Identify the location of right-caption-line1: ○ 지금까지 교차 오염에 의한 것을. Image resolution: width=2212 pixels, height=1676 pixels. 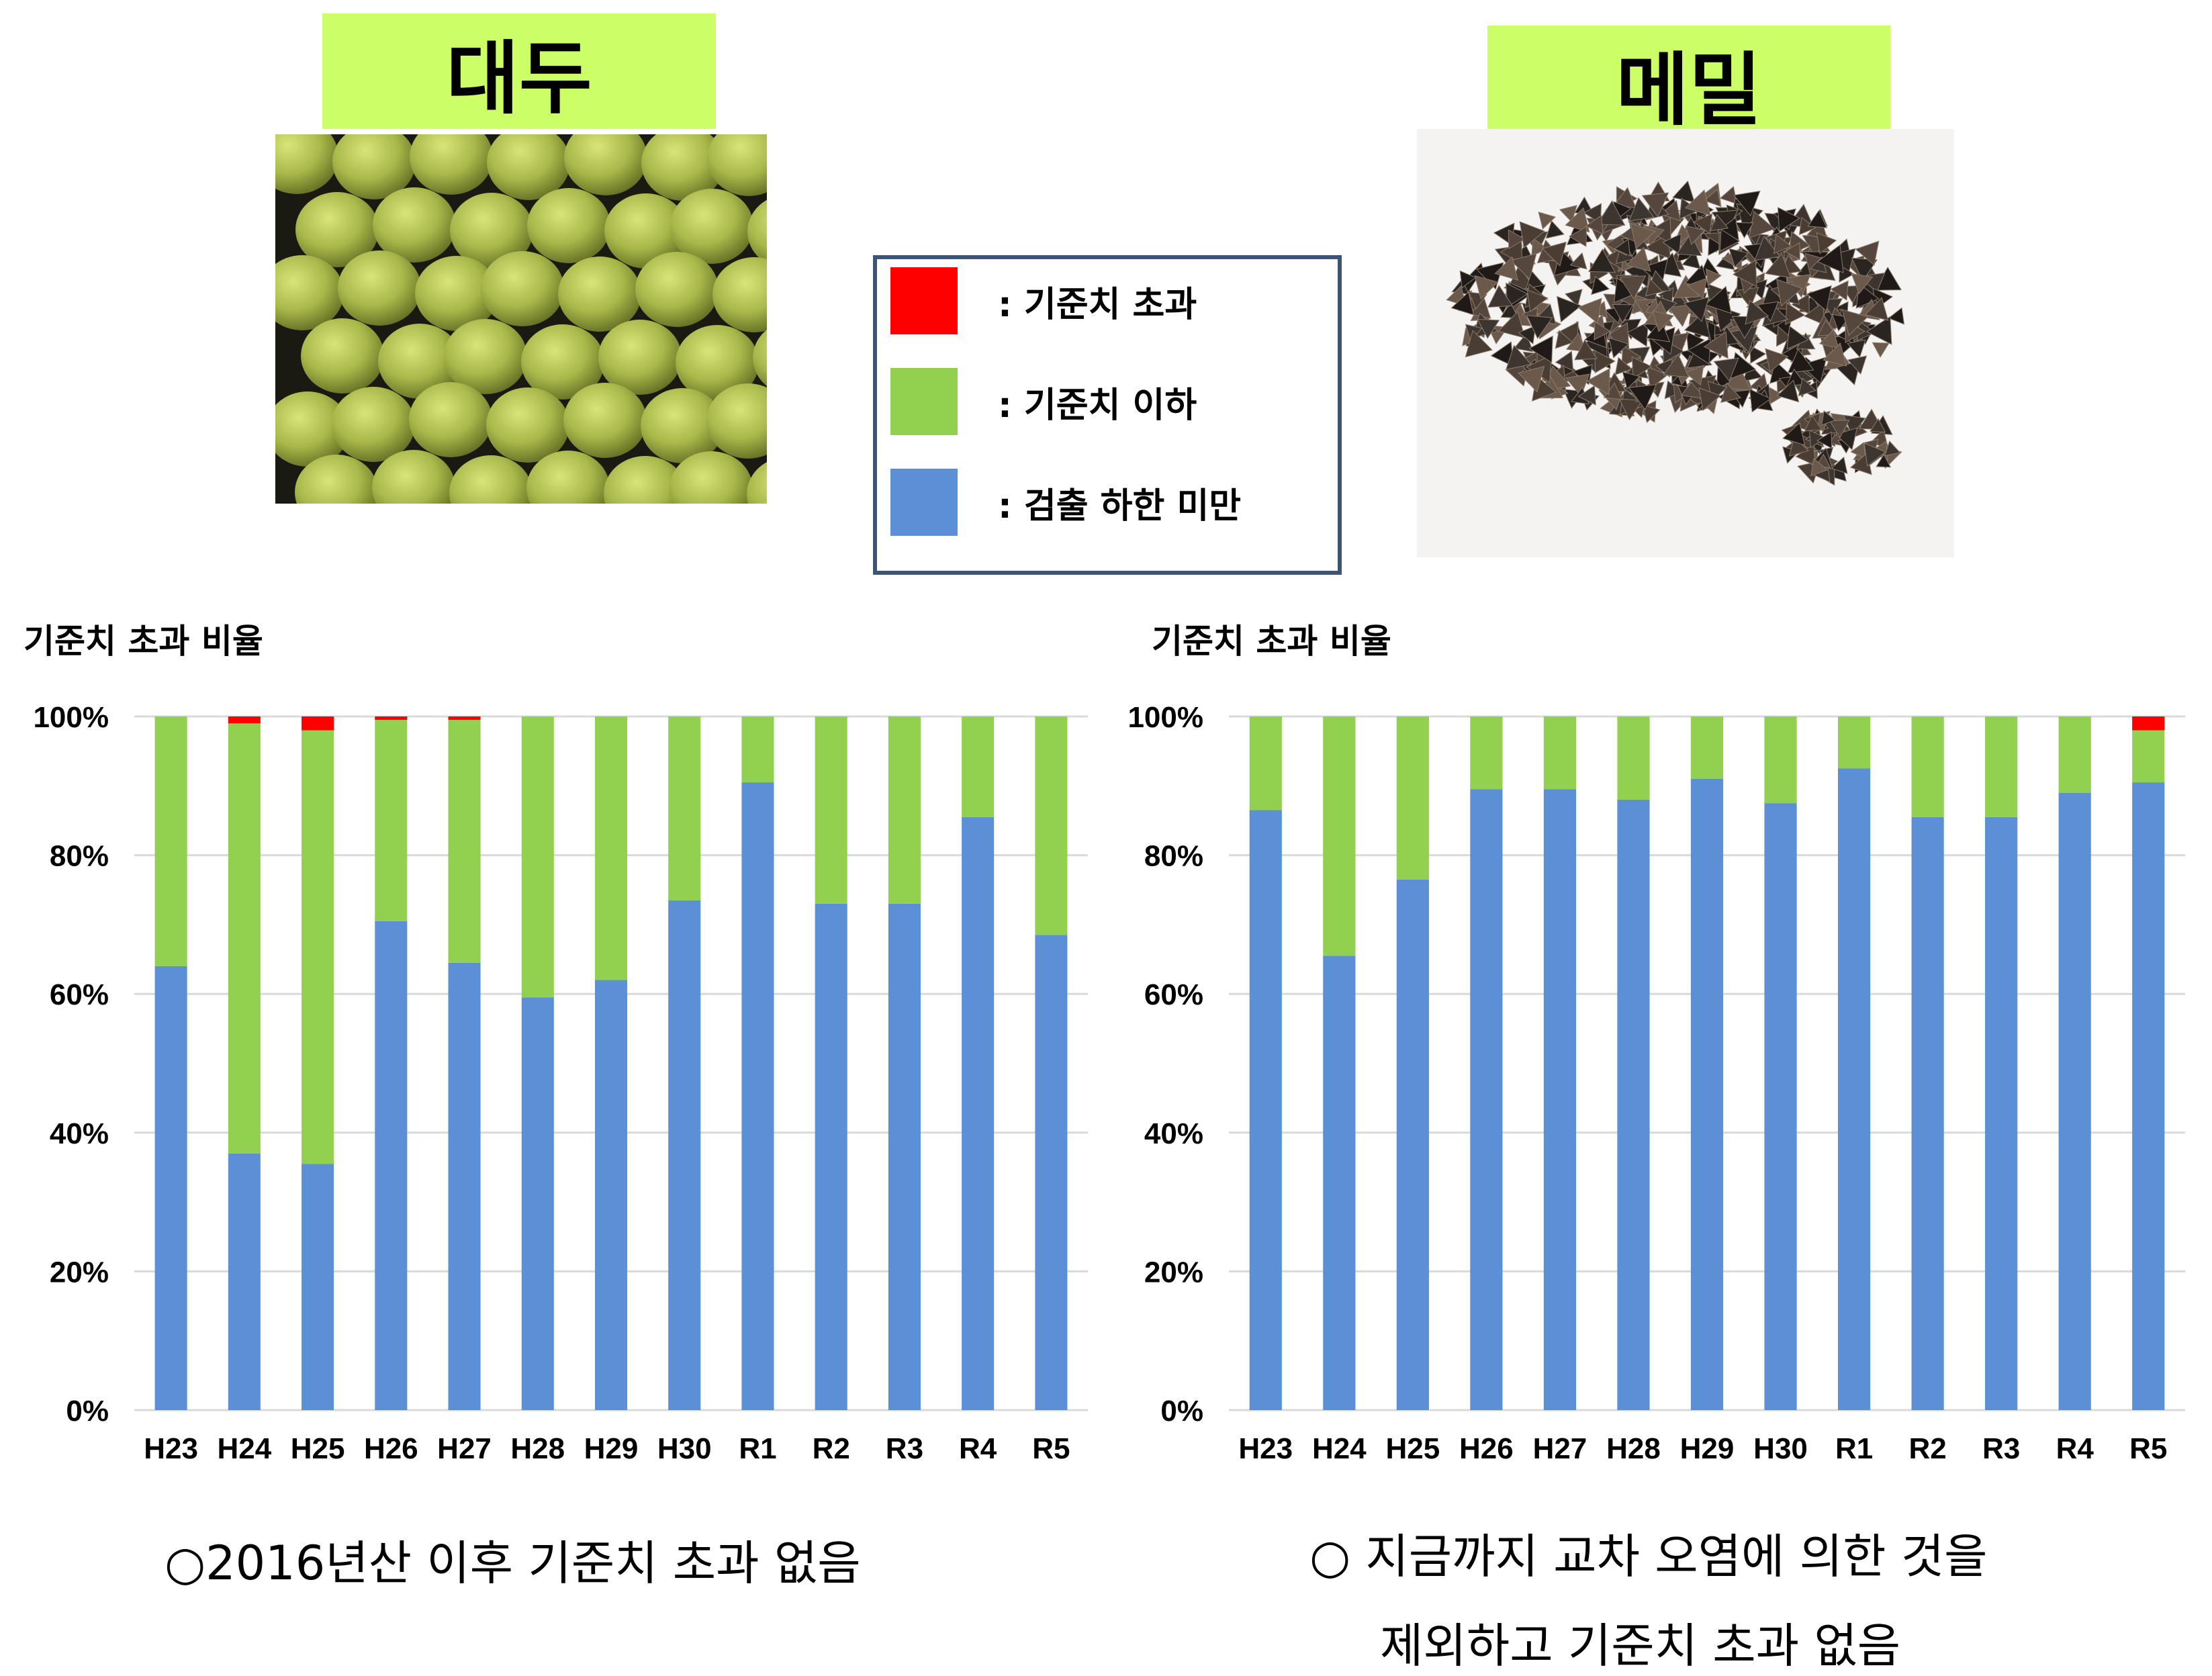
(1648, 1556).